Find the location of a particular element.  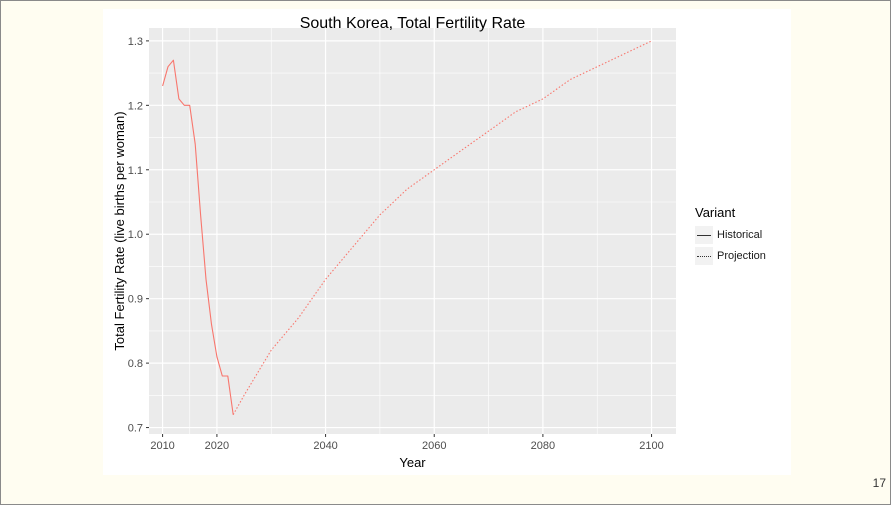

legend: Variant Historical Projection is located at coordinates (743, 235).